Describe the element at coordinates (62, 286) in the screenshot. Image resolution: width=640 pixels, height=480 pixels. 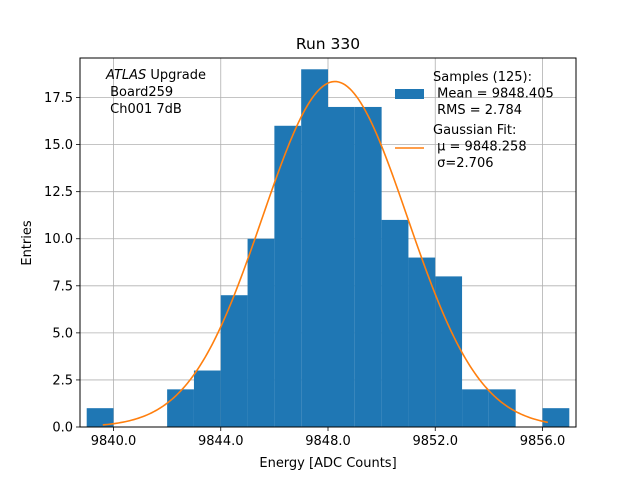
I see `y-tick-label: 7.5` at that location.